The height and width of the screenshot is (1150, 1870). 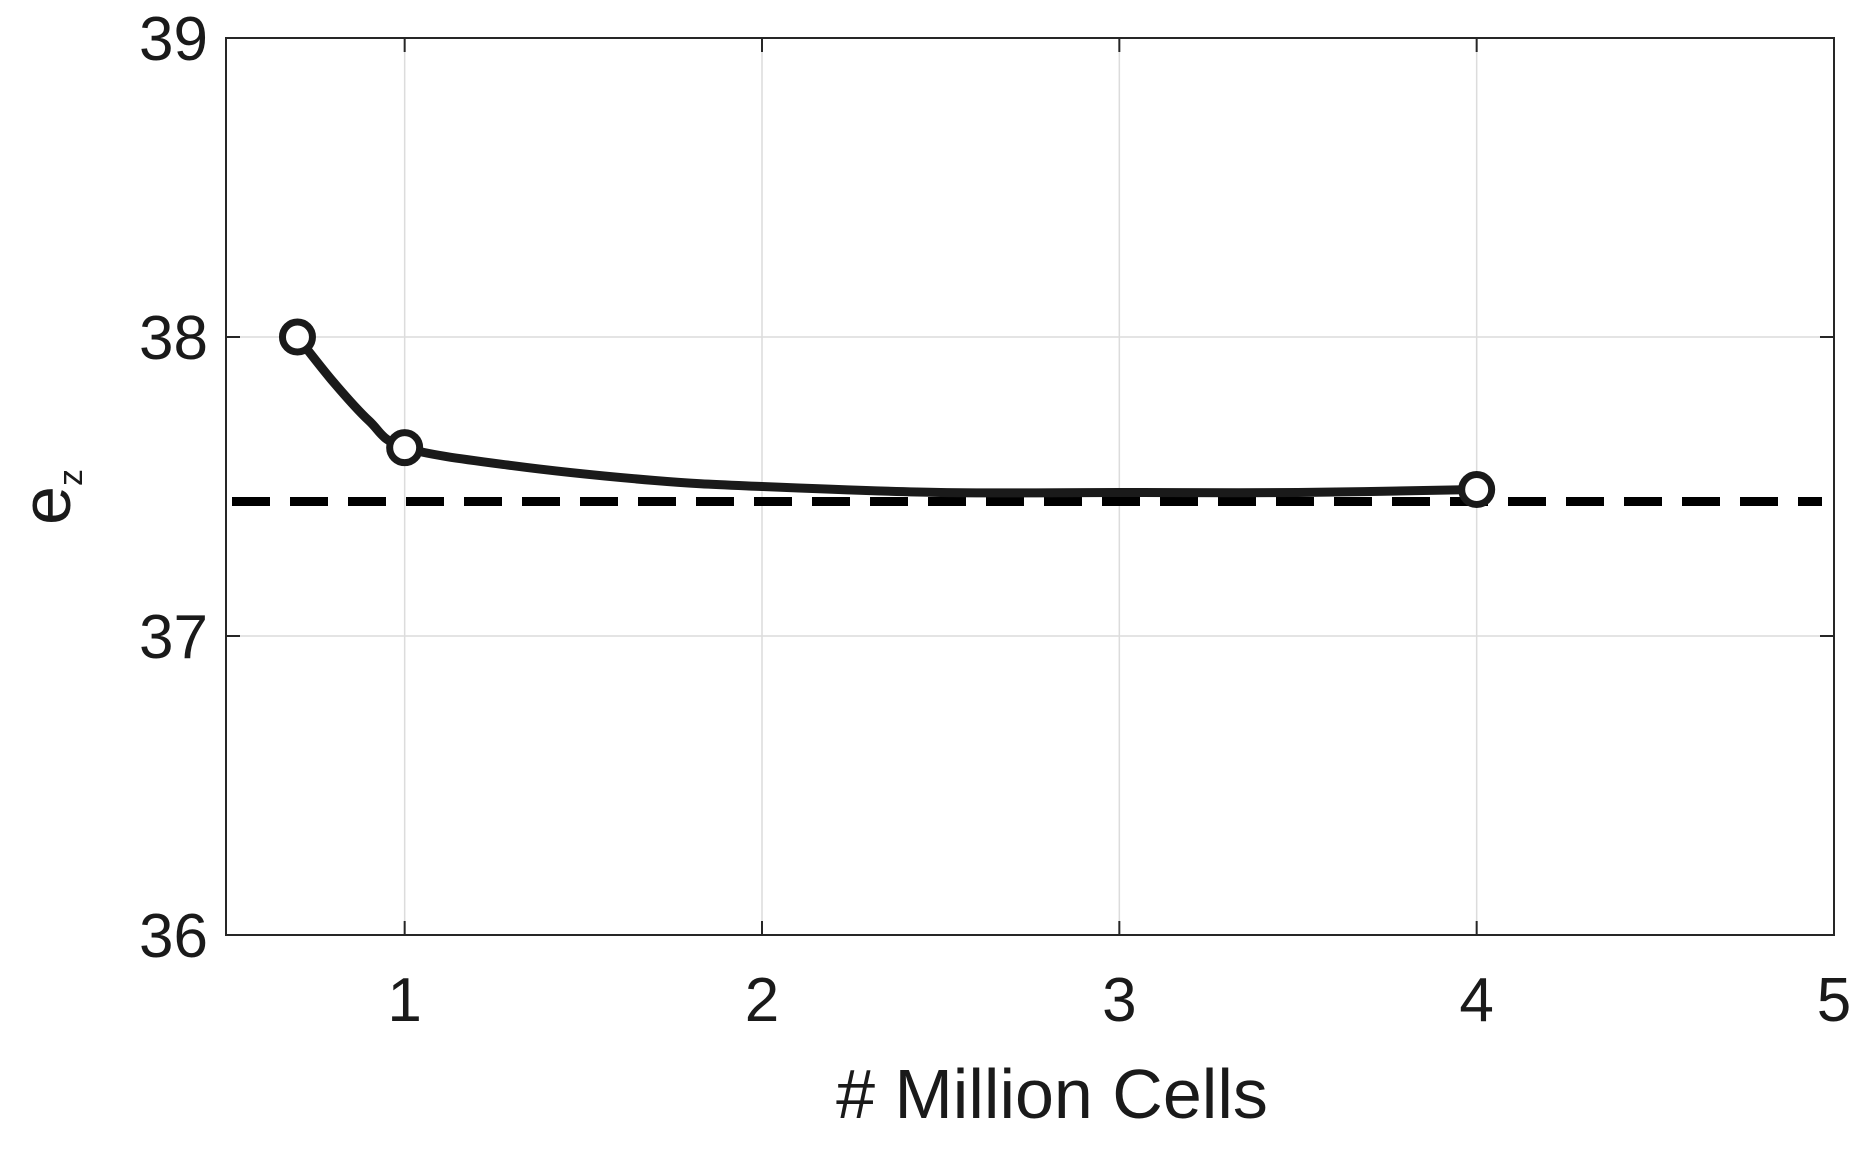 What do you see at coordinates (1052, 1094) in the screenshot?
I see `x-axis-title: # Million Cells` at bounding box center [1052, 1094].